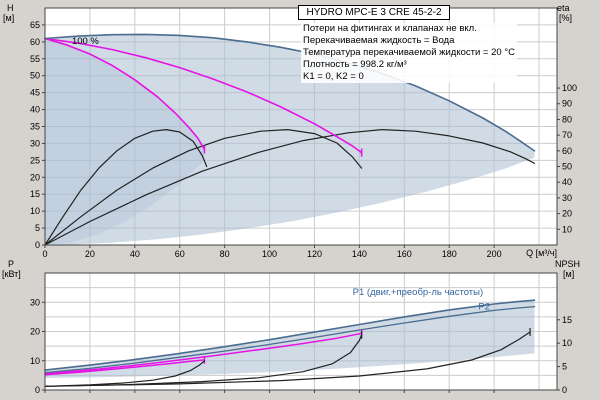  I want to click on info-line-liquid: Перекачиваемая жидкость = Вода, so click(379, 40).